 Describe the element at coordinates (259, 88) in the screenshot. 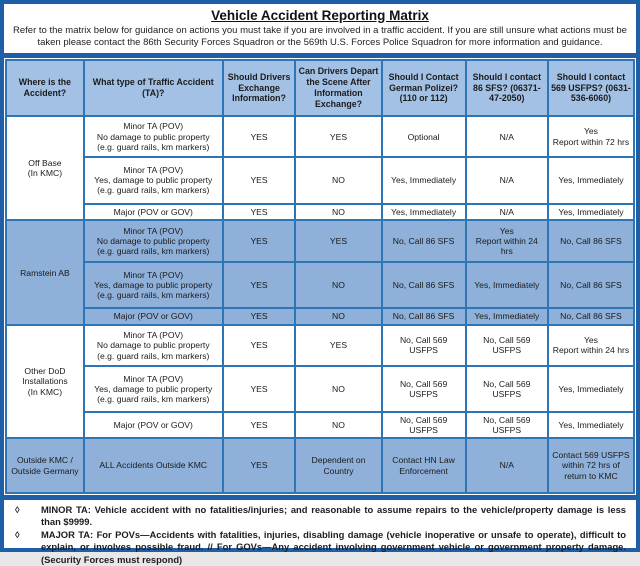

I see `col-header-exchange: Should Drivers Exchange Information?` at that location.